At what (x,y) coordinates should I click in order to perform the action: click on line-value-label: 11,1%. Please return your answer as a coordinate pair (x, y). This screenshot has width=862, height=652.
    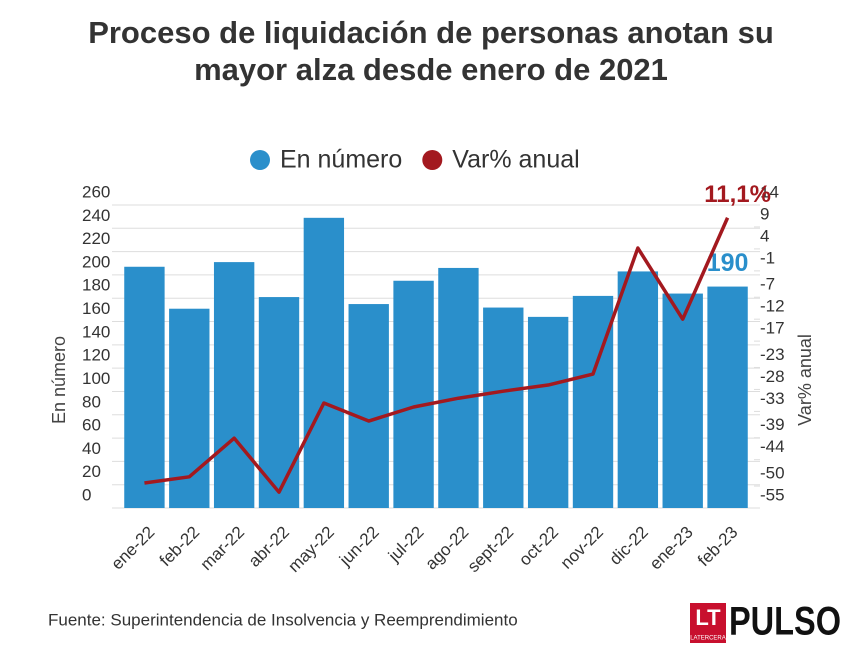
    Looking at the image, I should click on (737, 194).